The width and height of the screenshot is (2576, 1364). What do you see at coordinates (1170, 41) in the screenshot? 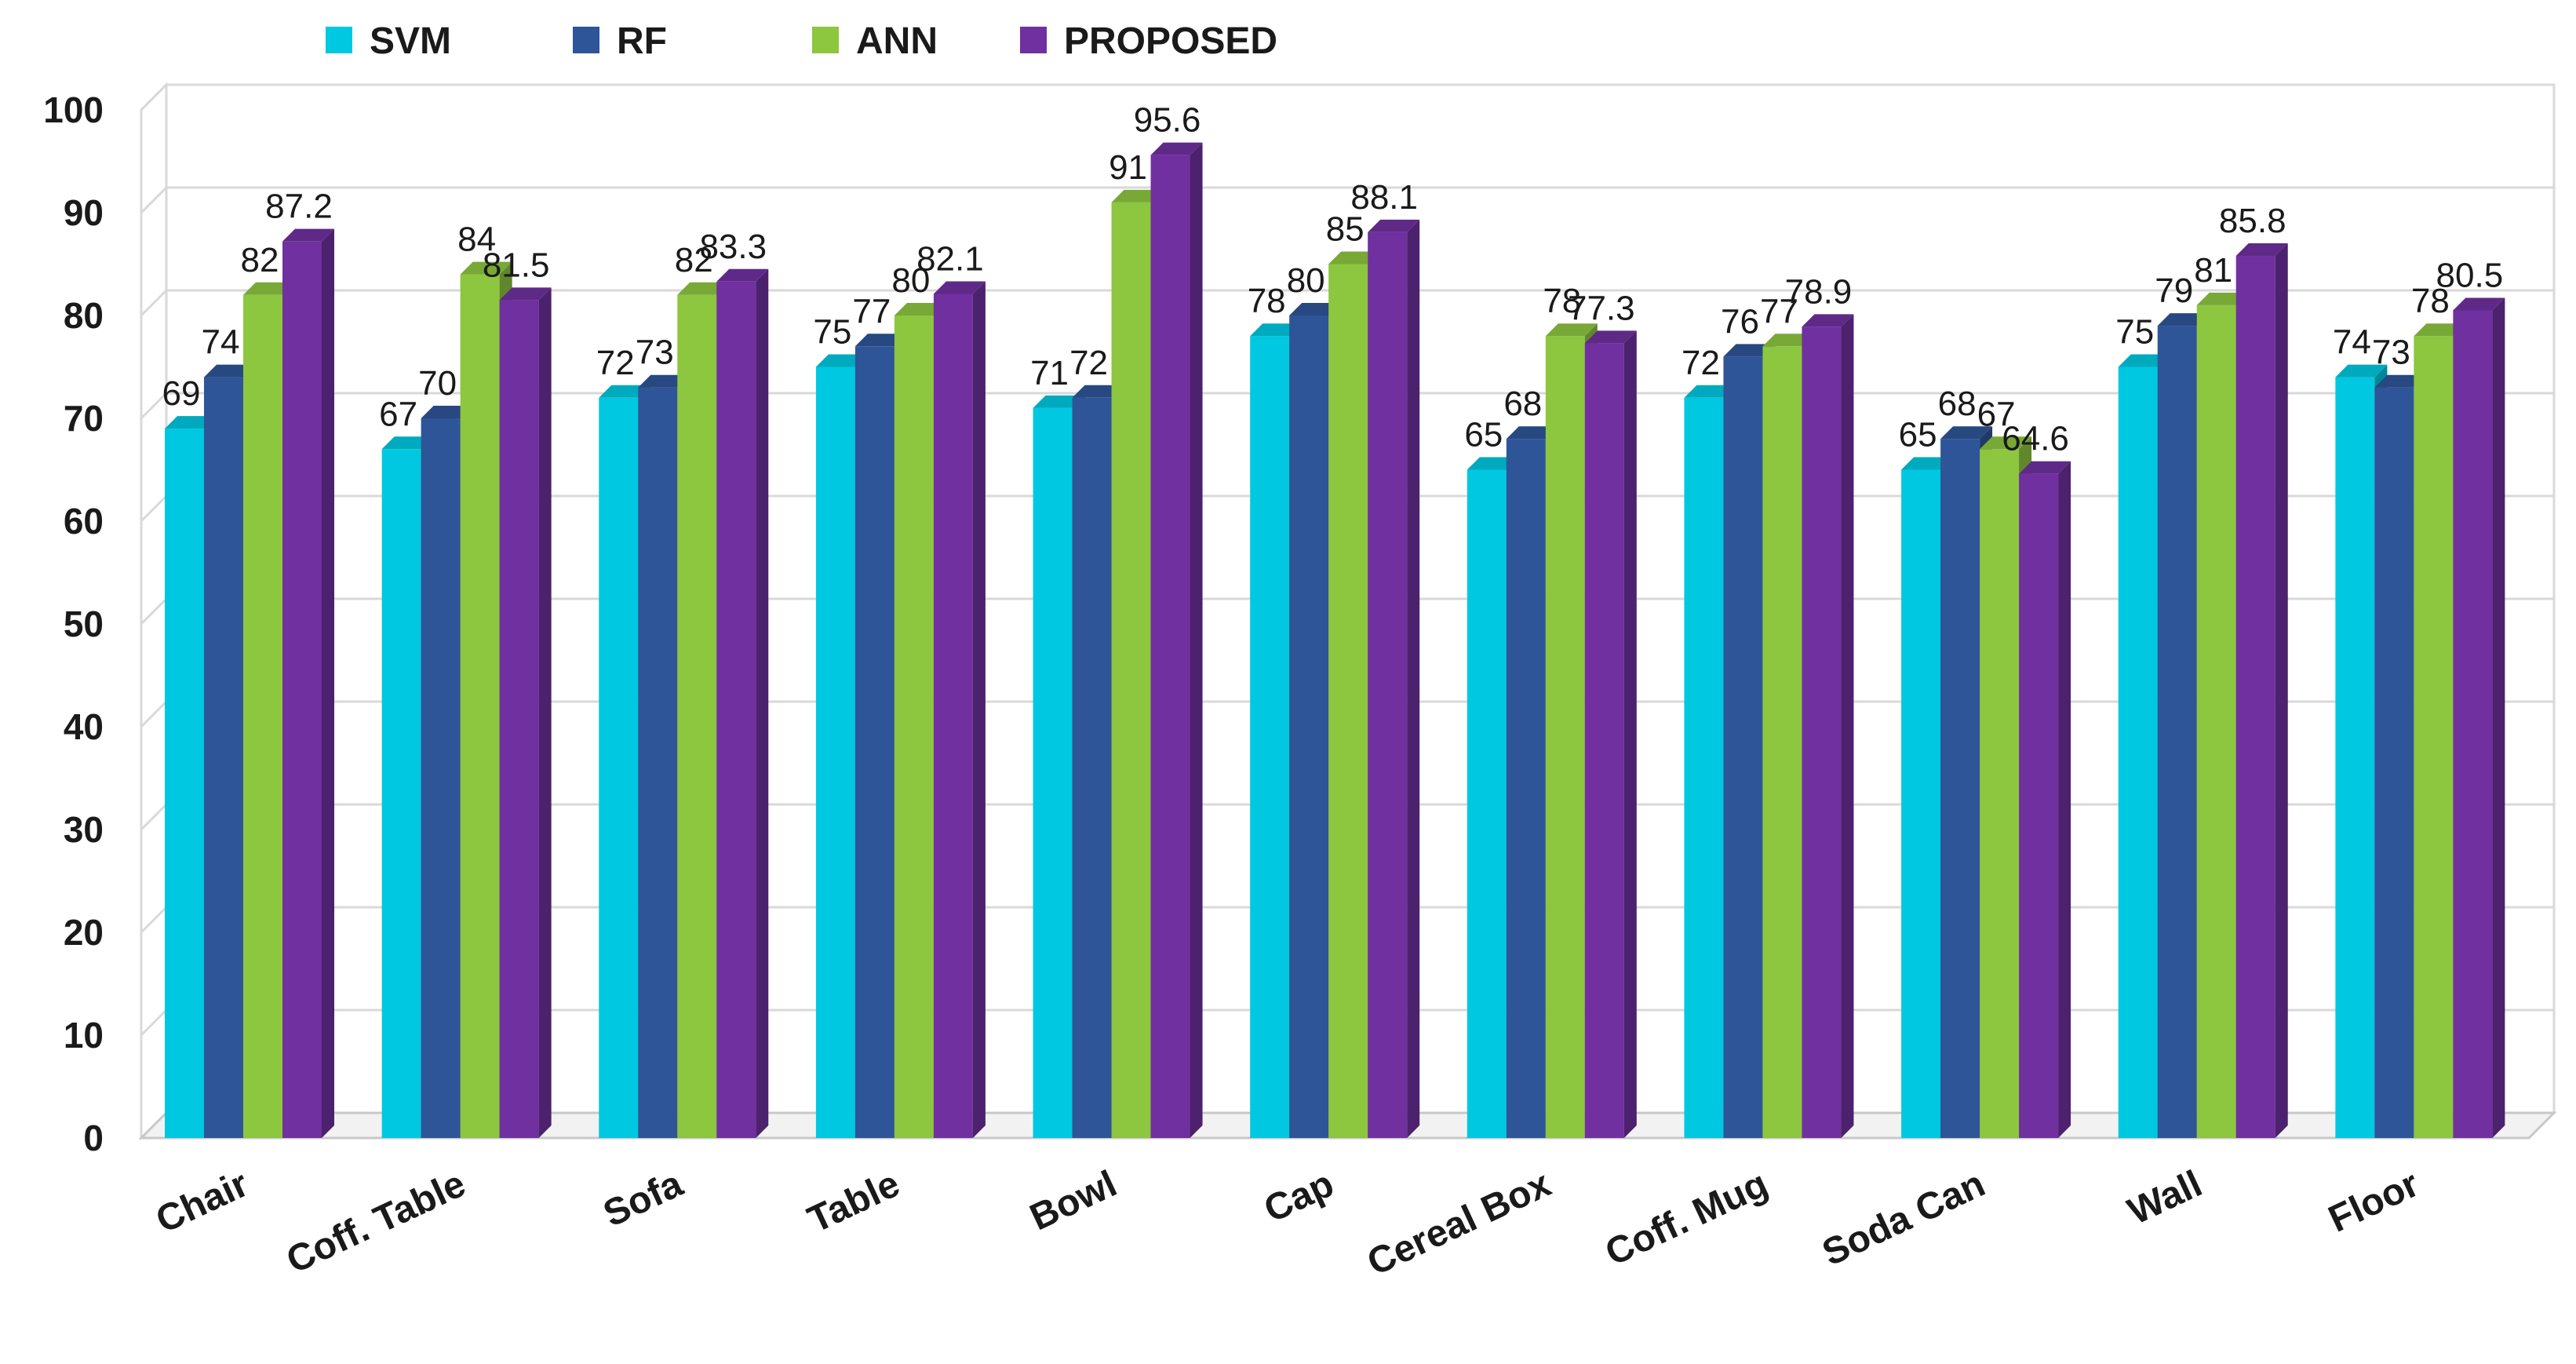
I see `legend-label: PROPOSED` at bounding box center [1170, 41].